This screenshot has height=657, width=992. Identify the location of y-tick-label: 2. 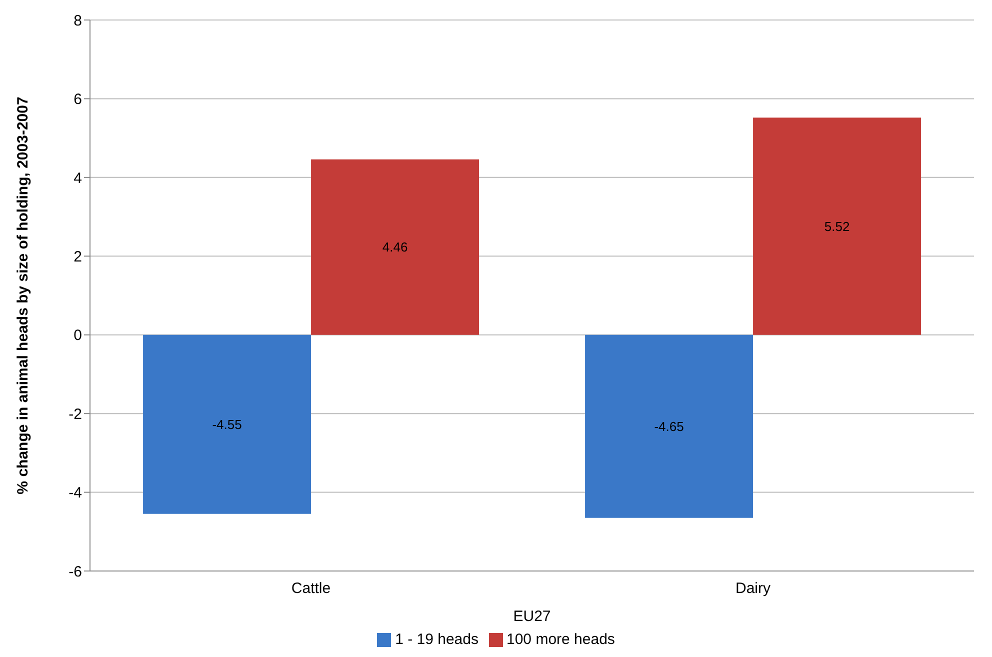
(78, 257).